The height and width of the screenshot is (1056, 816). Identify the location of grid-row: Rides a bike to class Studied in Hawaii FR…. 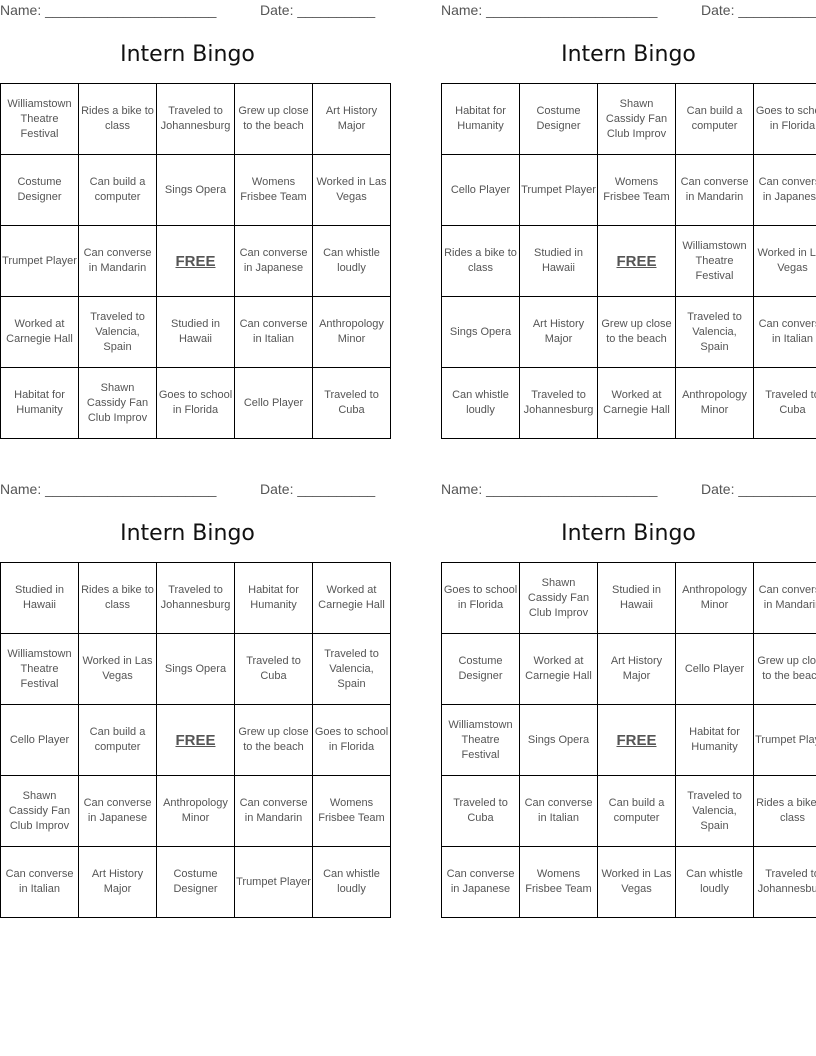
(628, 261).